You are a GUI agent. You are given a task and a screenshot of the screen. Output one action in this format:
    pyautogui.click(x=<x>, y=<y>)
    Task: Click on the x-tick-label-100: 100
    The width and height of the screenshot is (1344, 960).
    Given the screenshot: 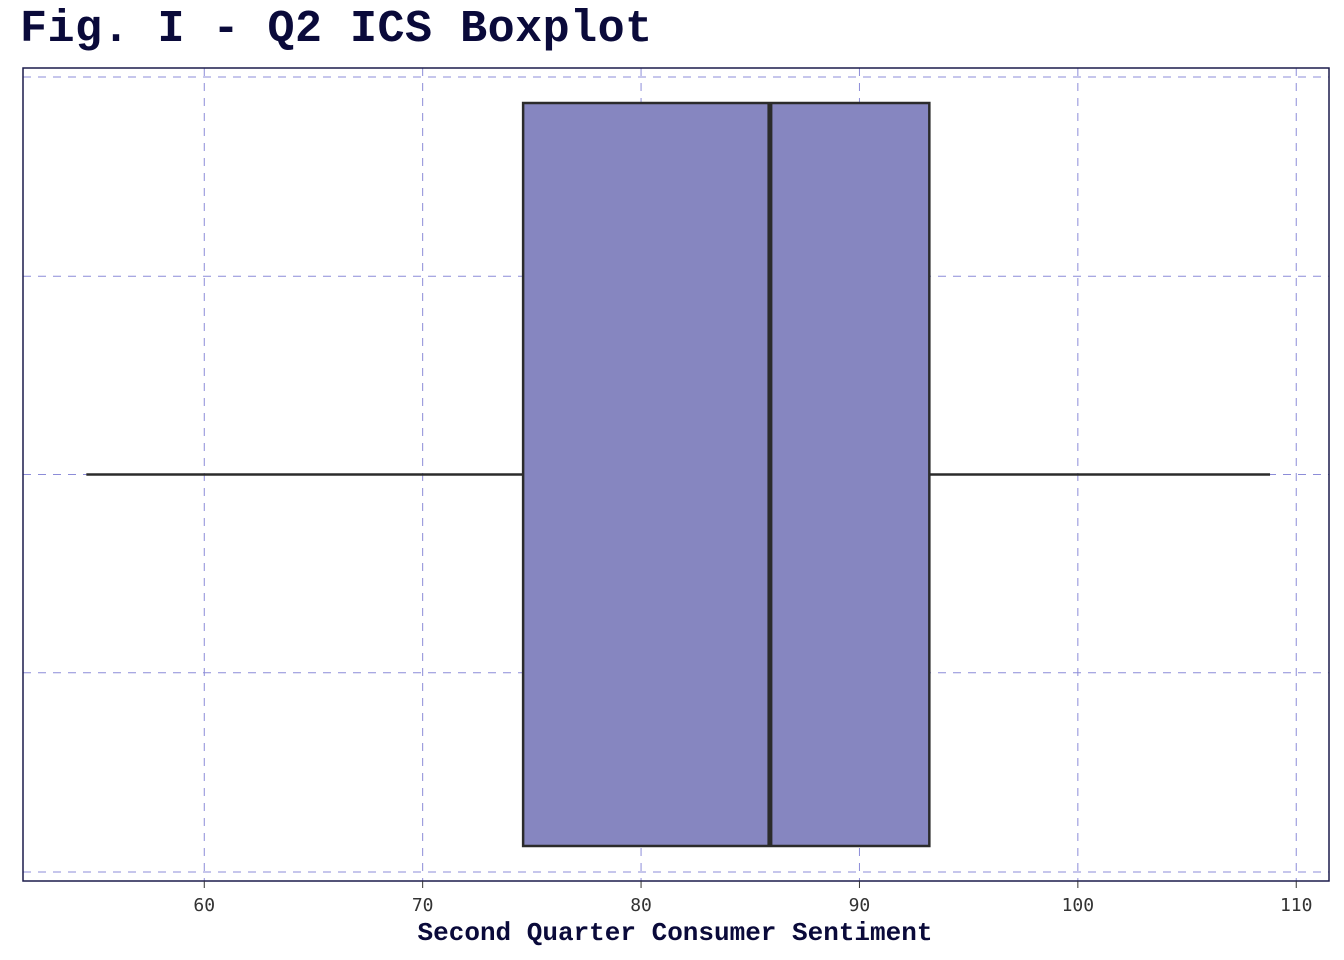 What is the action you would take?
    pyautogui.click(x=1078, y=905)
    